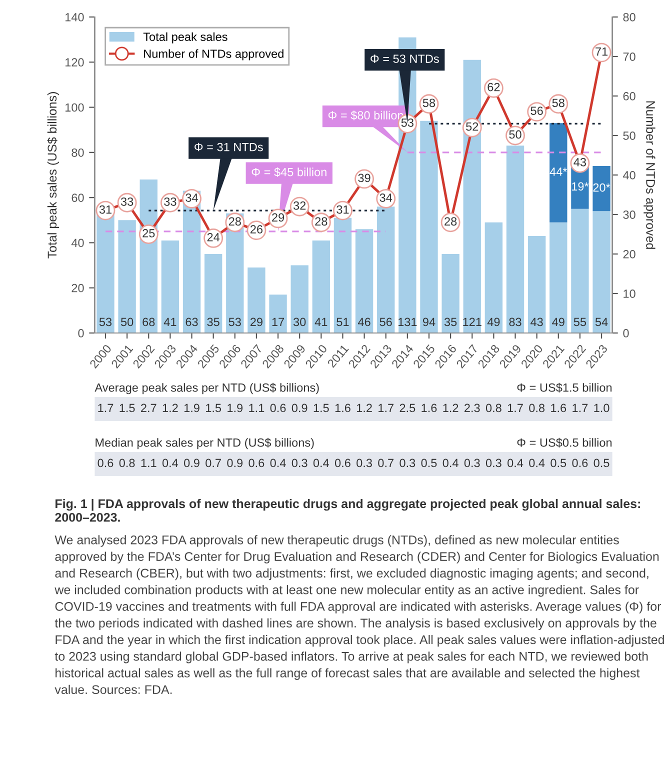  Describe the element at coordinates (347, 510) in the screenshot. I see `caption: Fig. 1 | FDA approvals of new therapeutic drugs and aggregate projected peak global annual sales: 2000–2023.` at that location.